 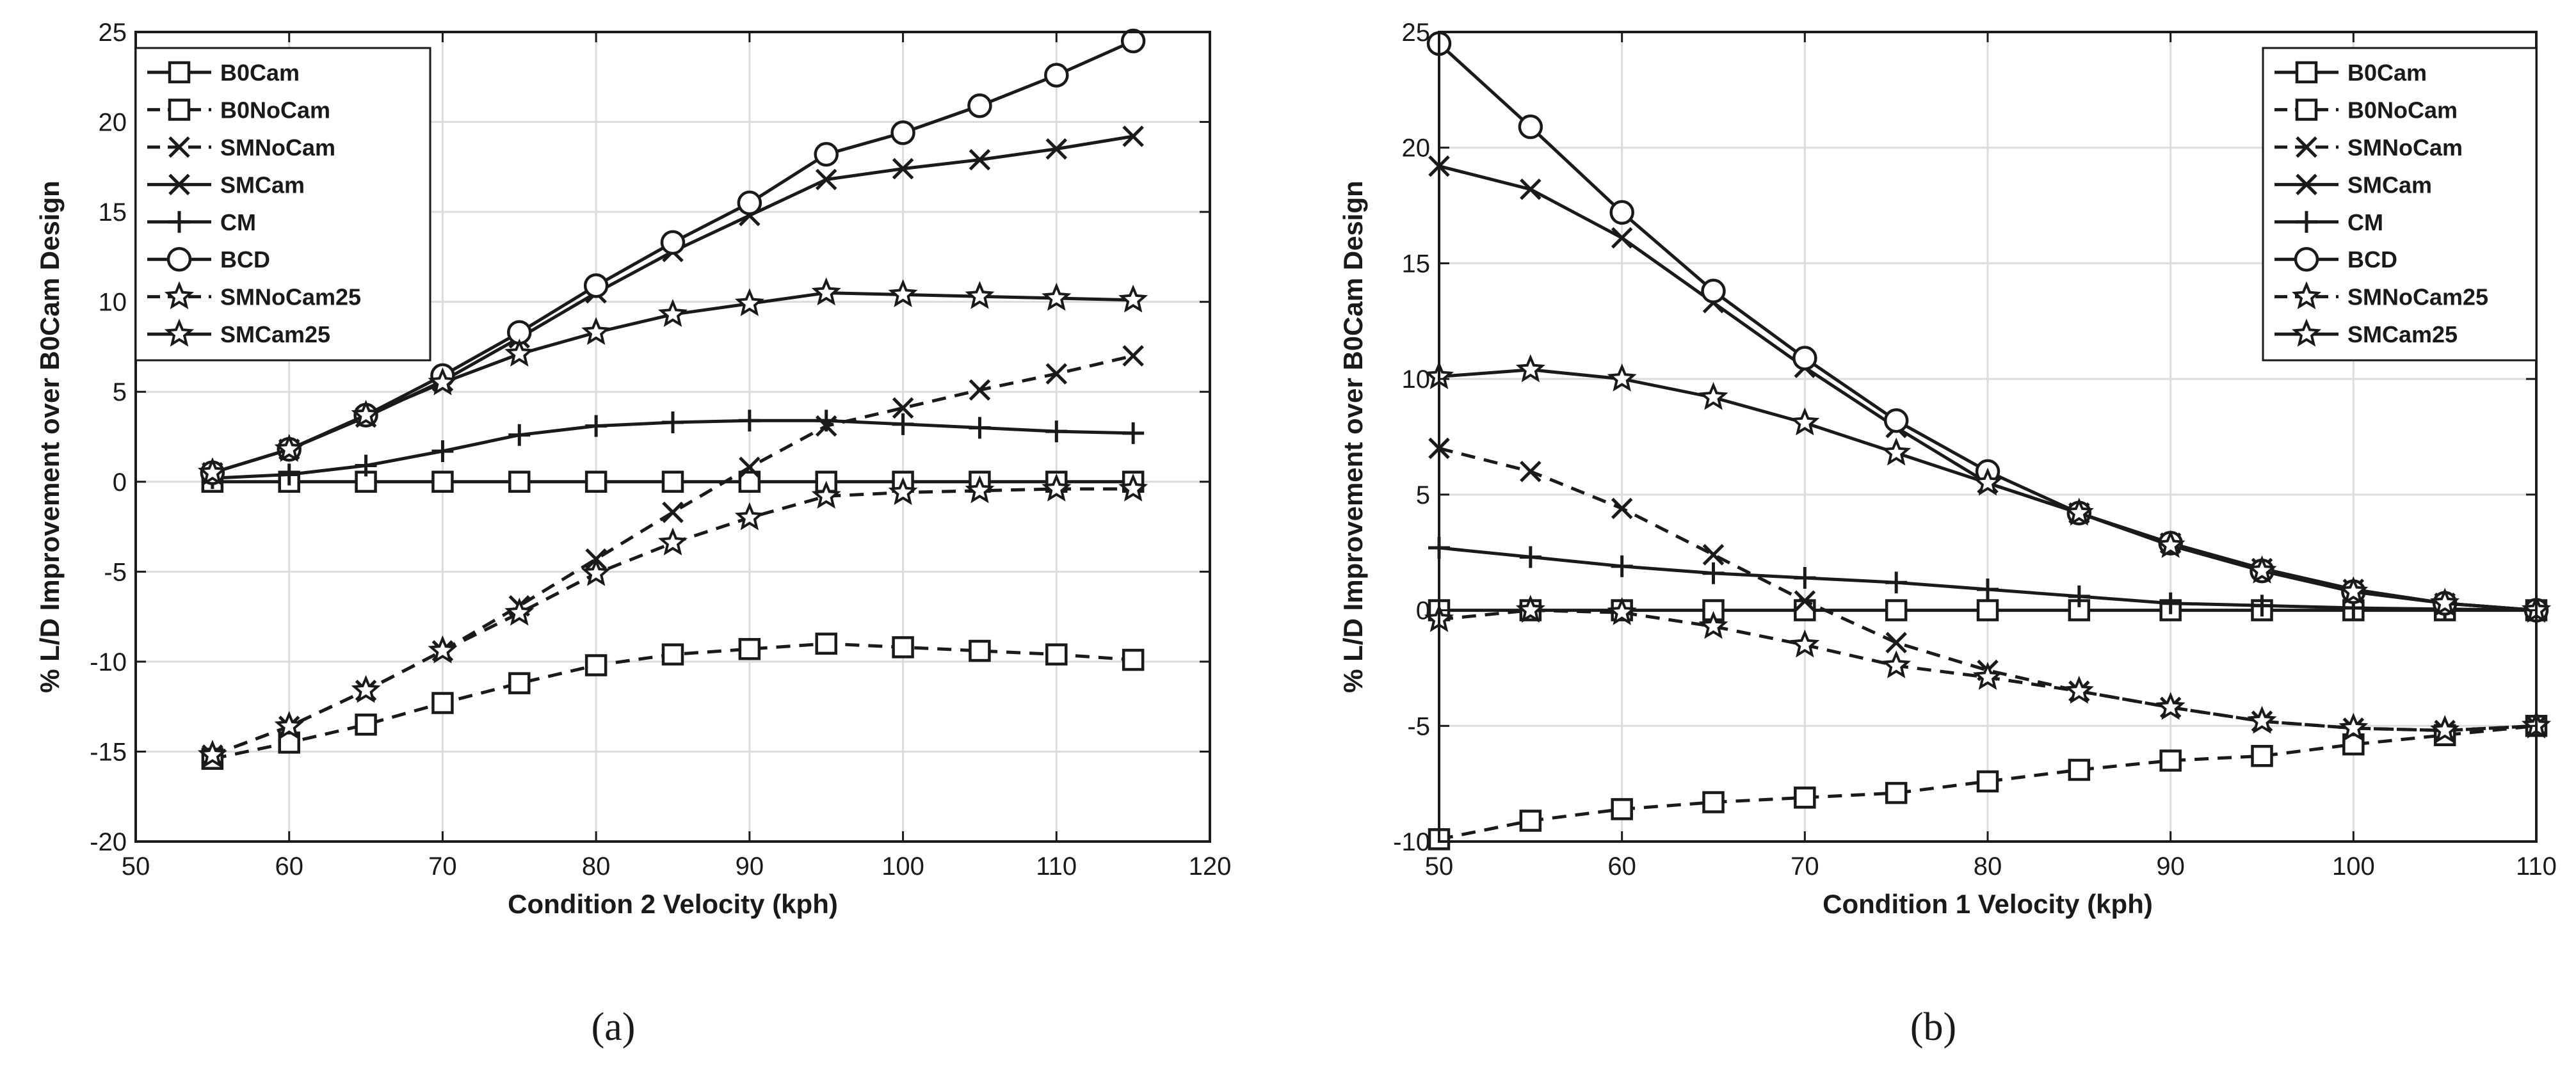 I want to click on chart1-legend-marker-b0nocam, so click(x=179, y=110).